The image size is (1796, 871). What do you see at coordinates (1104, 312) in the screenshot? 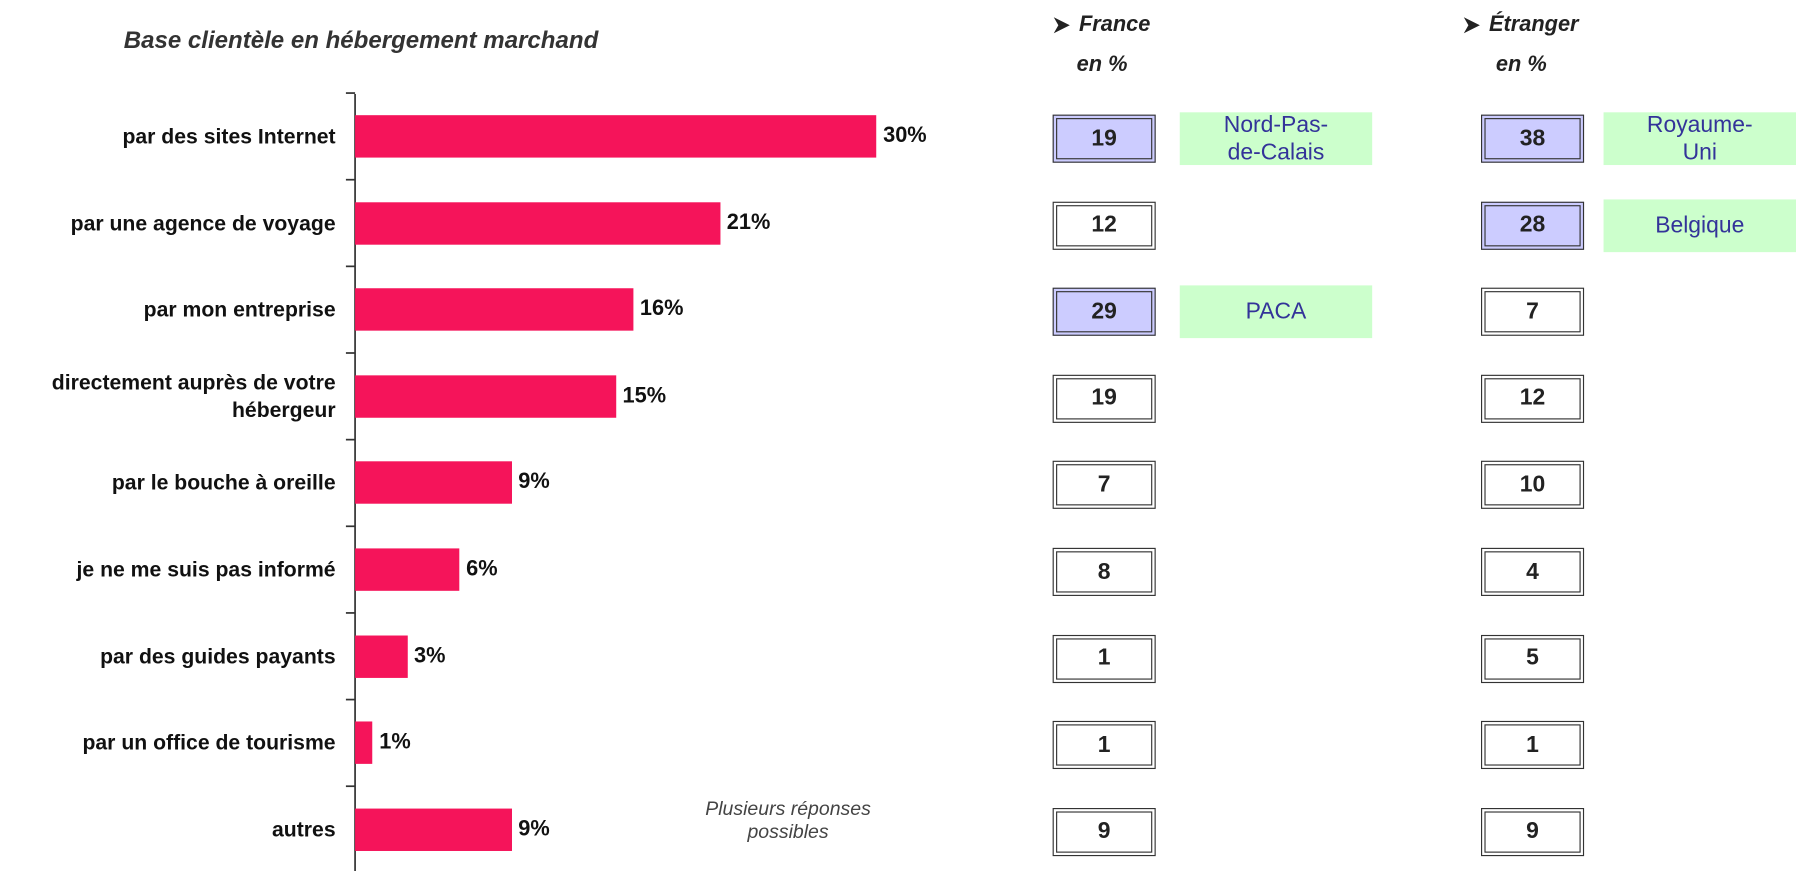
I see `value-cell: 29` at bounding box center [1104, 312].